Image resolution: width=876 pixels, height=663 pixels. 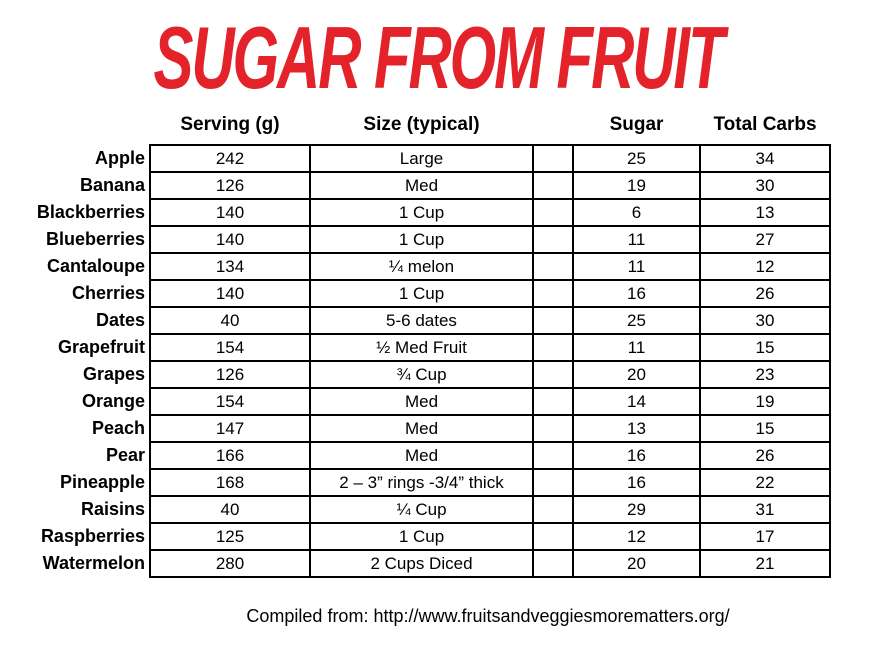 What do you see at coordinates (421, 158) in the screenshot?
I see `size-cell: Large` at bounding box center [421, 158].